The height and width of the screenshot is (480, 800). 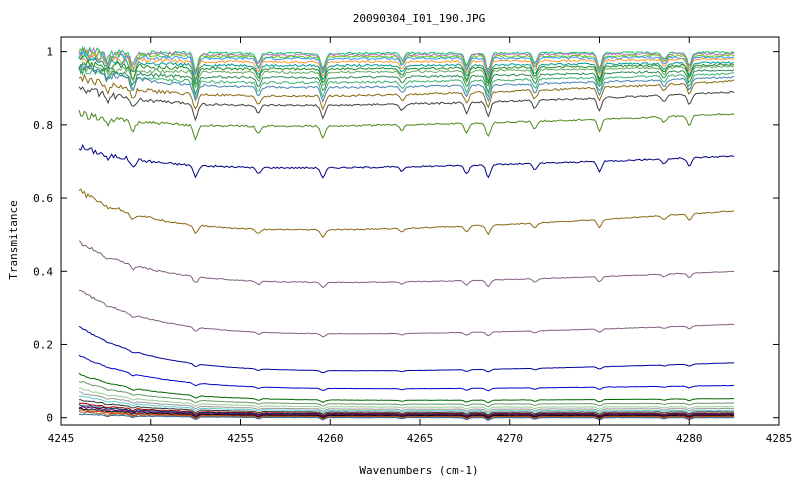 What do you see at coordinates (330, 438) in the screenshot?
I see `x-tick-label: 4260` at bounding box center [330, 438].